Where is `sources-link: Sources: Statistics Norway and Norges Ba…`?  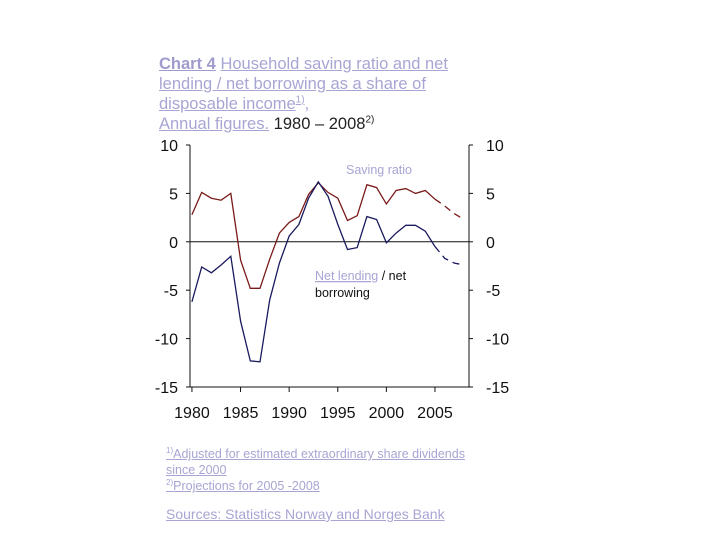
sources-link: Sources: Statistics Norway and Norges Ba… is located at coordinates (305, 514).